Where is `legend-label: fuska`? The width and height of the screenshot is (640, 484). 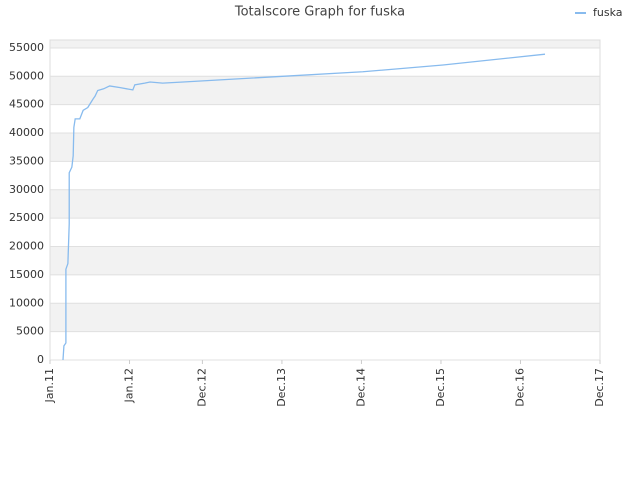
legend-label: fuska is located at coordinates (608, 12).